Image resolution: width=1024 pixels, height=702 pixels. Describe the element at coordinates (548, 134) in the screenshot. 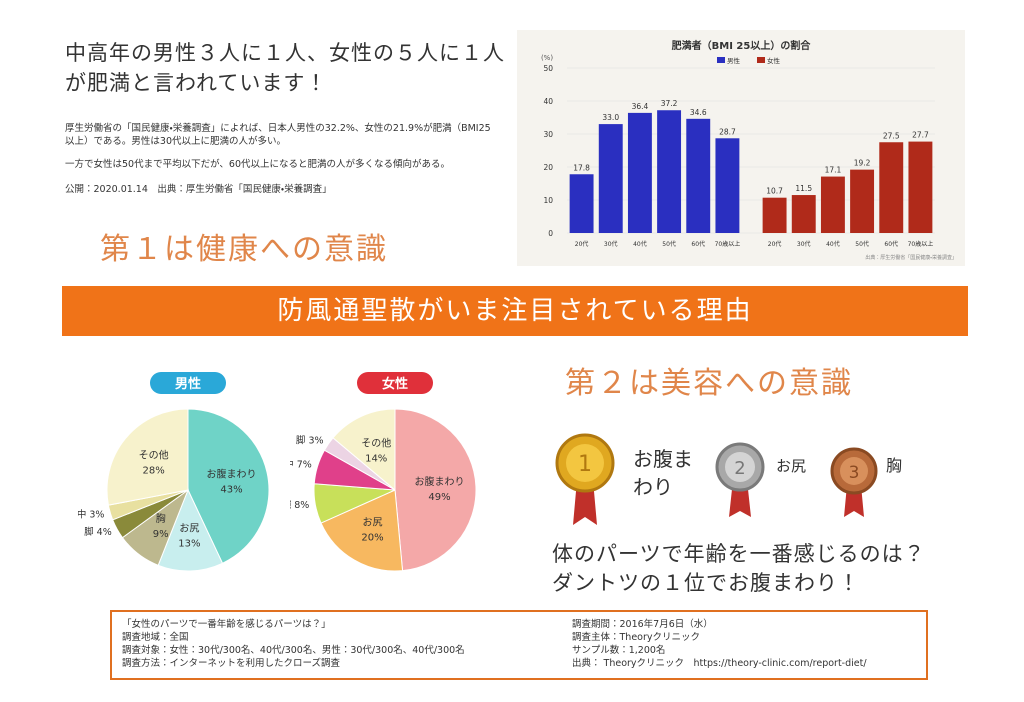

I see `y-tick-label: 30` at that location.